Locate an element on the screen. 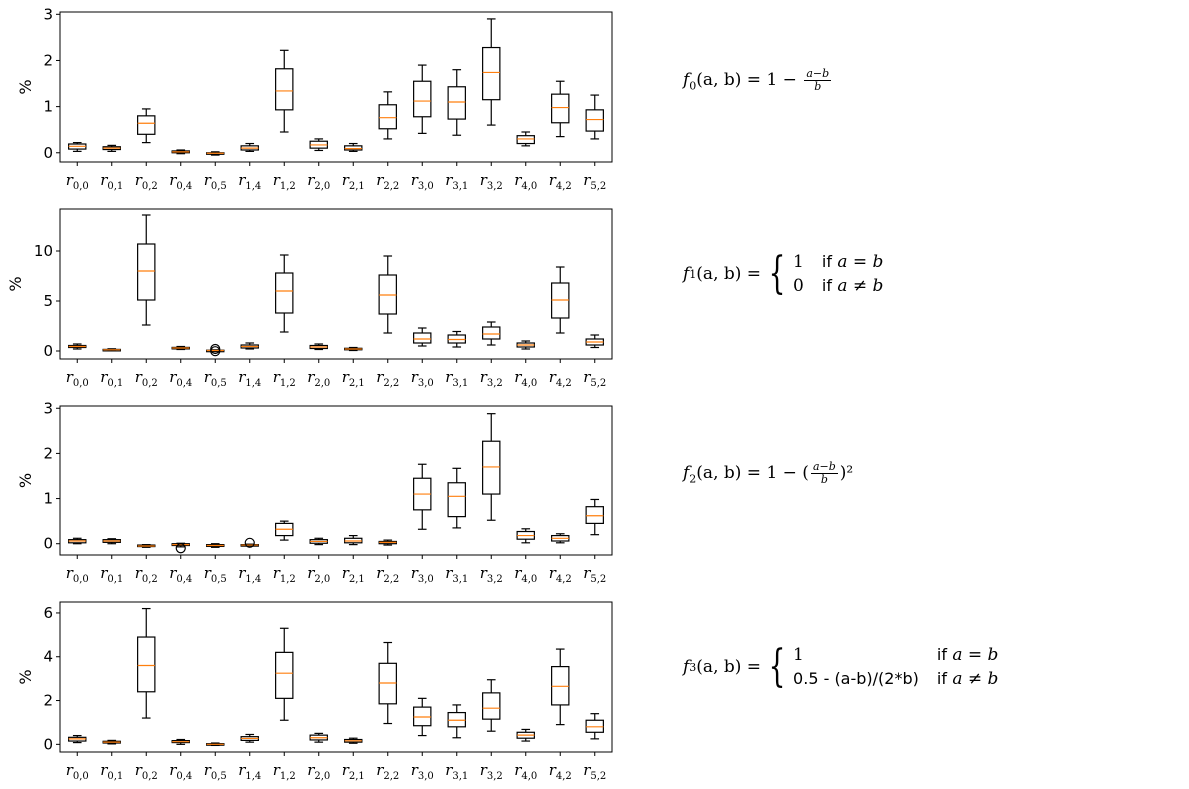 Image resolution: width=1189 pixels, height=789 pixels. formula-f2-fraction: a−b b is located at coordinates (824, 473).